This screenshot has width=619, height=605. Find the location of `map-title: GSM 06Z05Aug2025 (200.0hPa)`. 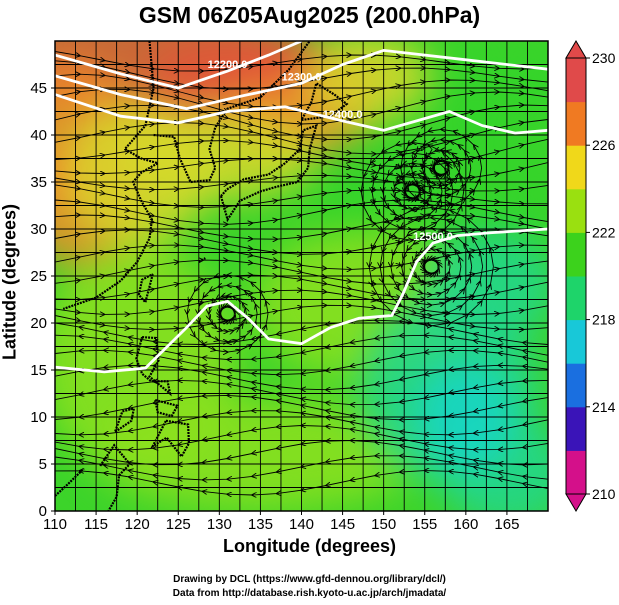

map-title: GSM 06Z05Aug2025 (200.0hPa) is located at coordinates (309, 15).